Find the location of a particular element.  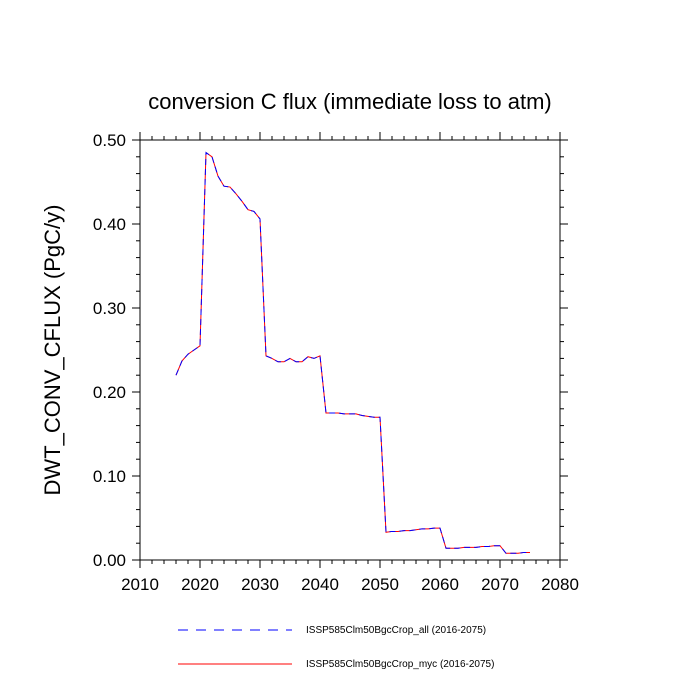

x-tick-label: 2080 is located at coordinates (560, 584).